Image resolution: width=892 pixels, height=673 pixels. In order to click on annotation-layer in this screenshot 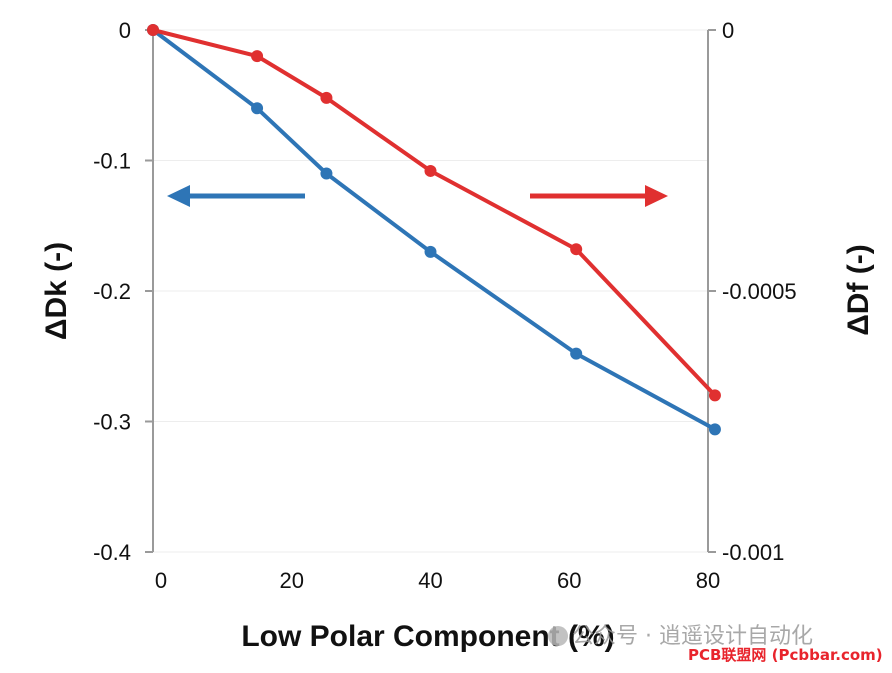, I will do `click(417, 196)`.